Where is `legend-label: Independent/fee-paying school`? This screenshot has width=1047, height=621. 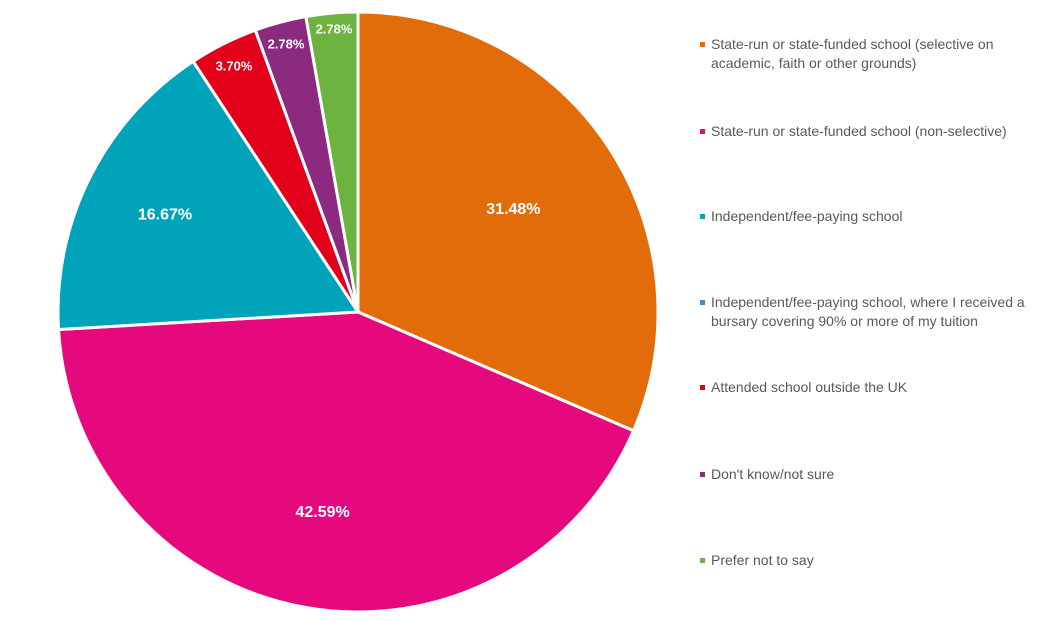 legend-label: Independent/fee-paying school is located at coordinates (807, 216).